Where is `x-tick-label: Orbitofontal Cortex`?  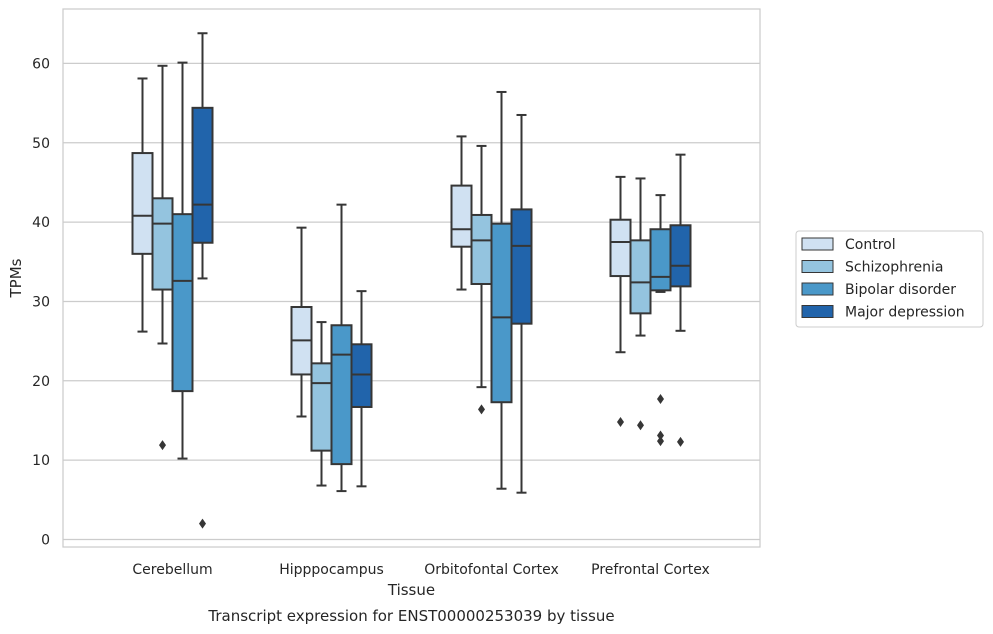 x-tick-label: Orbitofontal Cortex is located at coordinates (491, 570).